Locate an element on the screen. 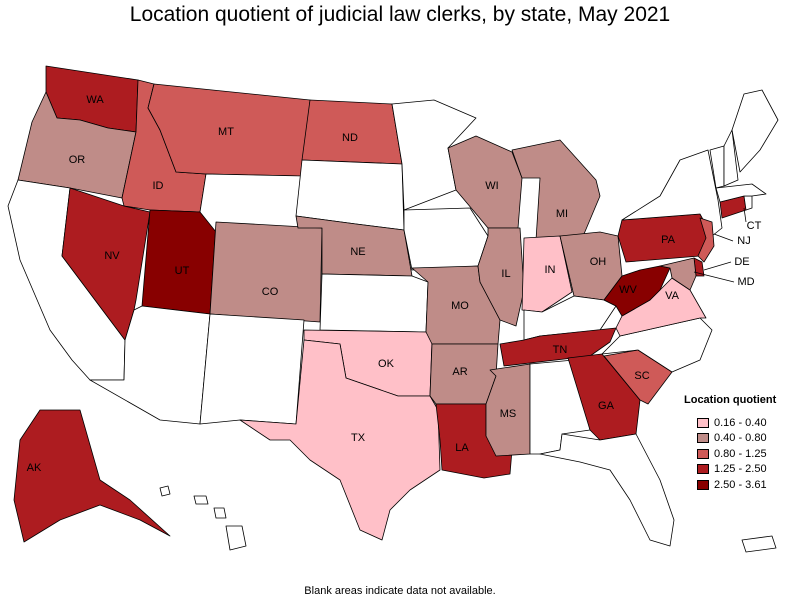 This screenshot has width=800, height=600. state-wv is located at coordinates (637, 291).